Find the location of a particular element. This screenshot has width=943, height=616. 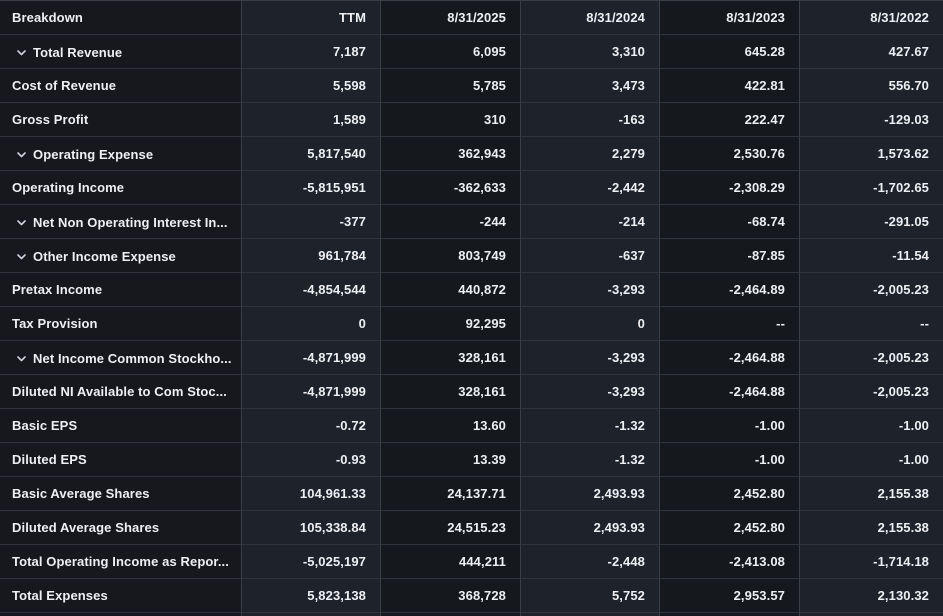

cell-2024: -3,293 is located at coordinates (589, 358).